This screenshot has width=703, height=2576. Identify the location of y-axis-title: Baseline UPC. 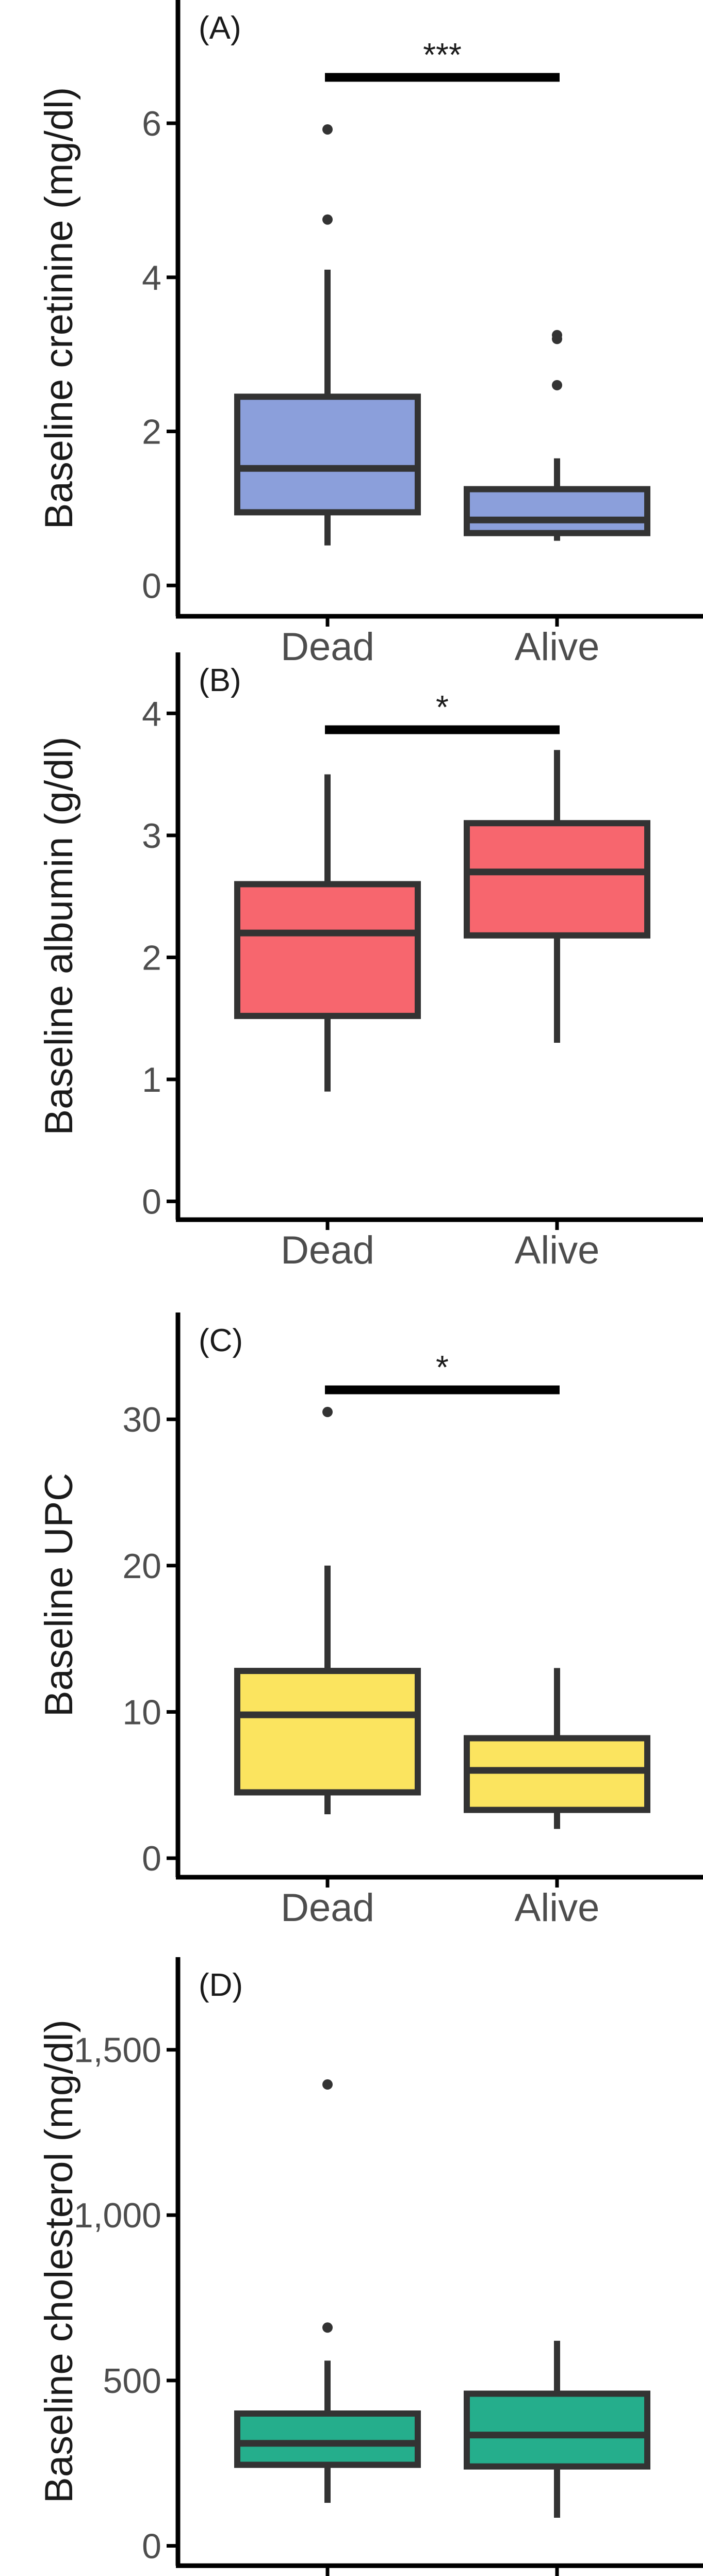
(59, 1595).